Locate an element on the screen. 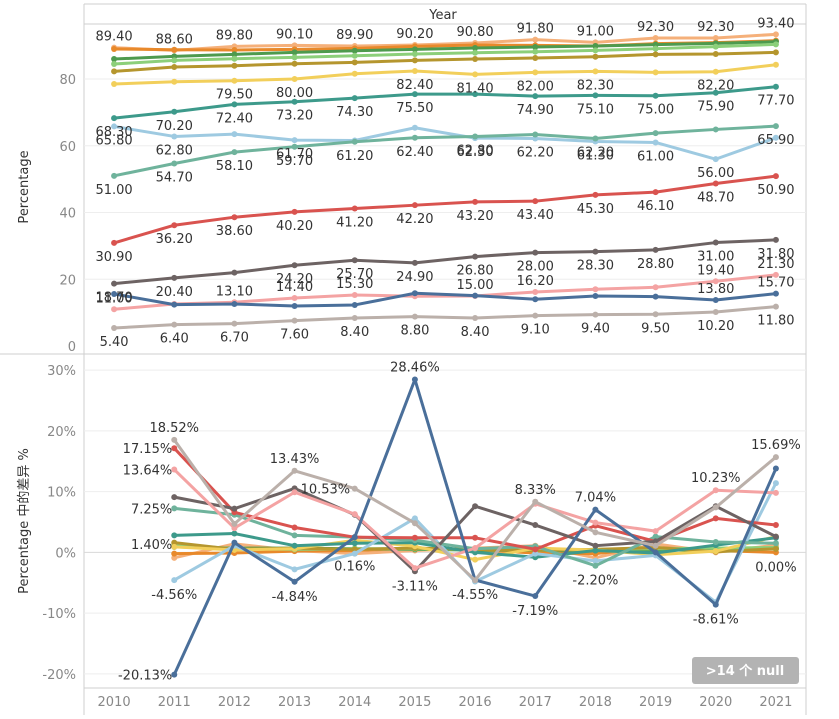 This screenshot has width=839, height=719. top-data-label: 41.20 is located at coordinates (354, 223).